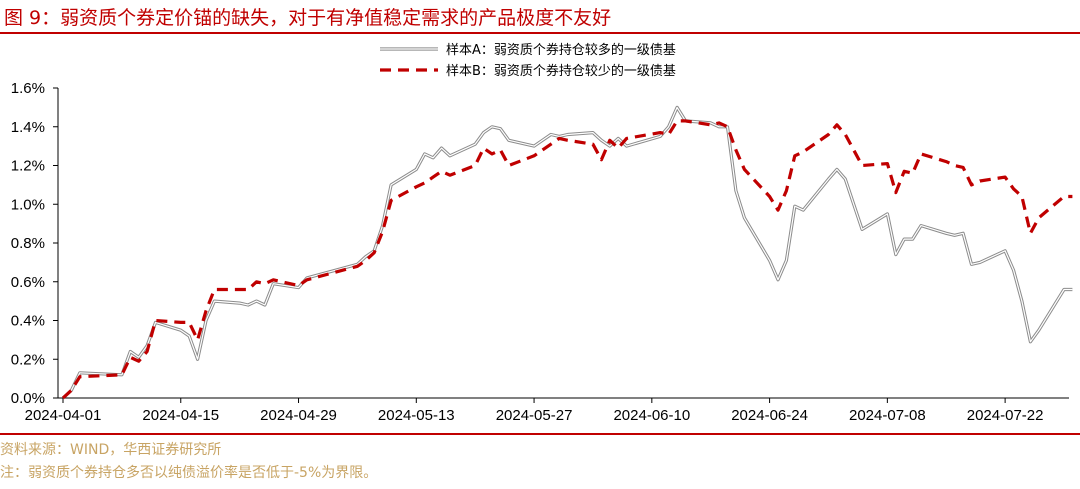 Image resolution: width=1080 pixels, height=489 pixels. What do you see at coordinates (28, 127) in the screenshot?
I see `y-tick-label: 1.4%` at bounding box center [28, 127].